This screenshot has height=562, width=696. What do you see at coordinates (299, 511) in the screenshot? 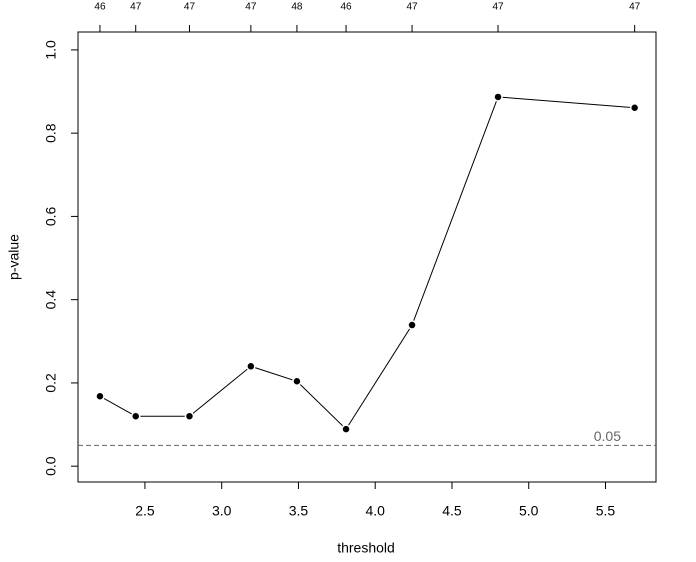
I see `x-tick-label: 3.5` at bounding box center [299, 511].